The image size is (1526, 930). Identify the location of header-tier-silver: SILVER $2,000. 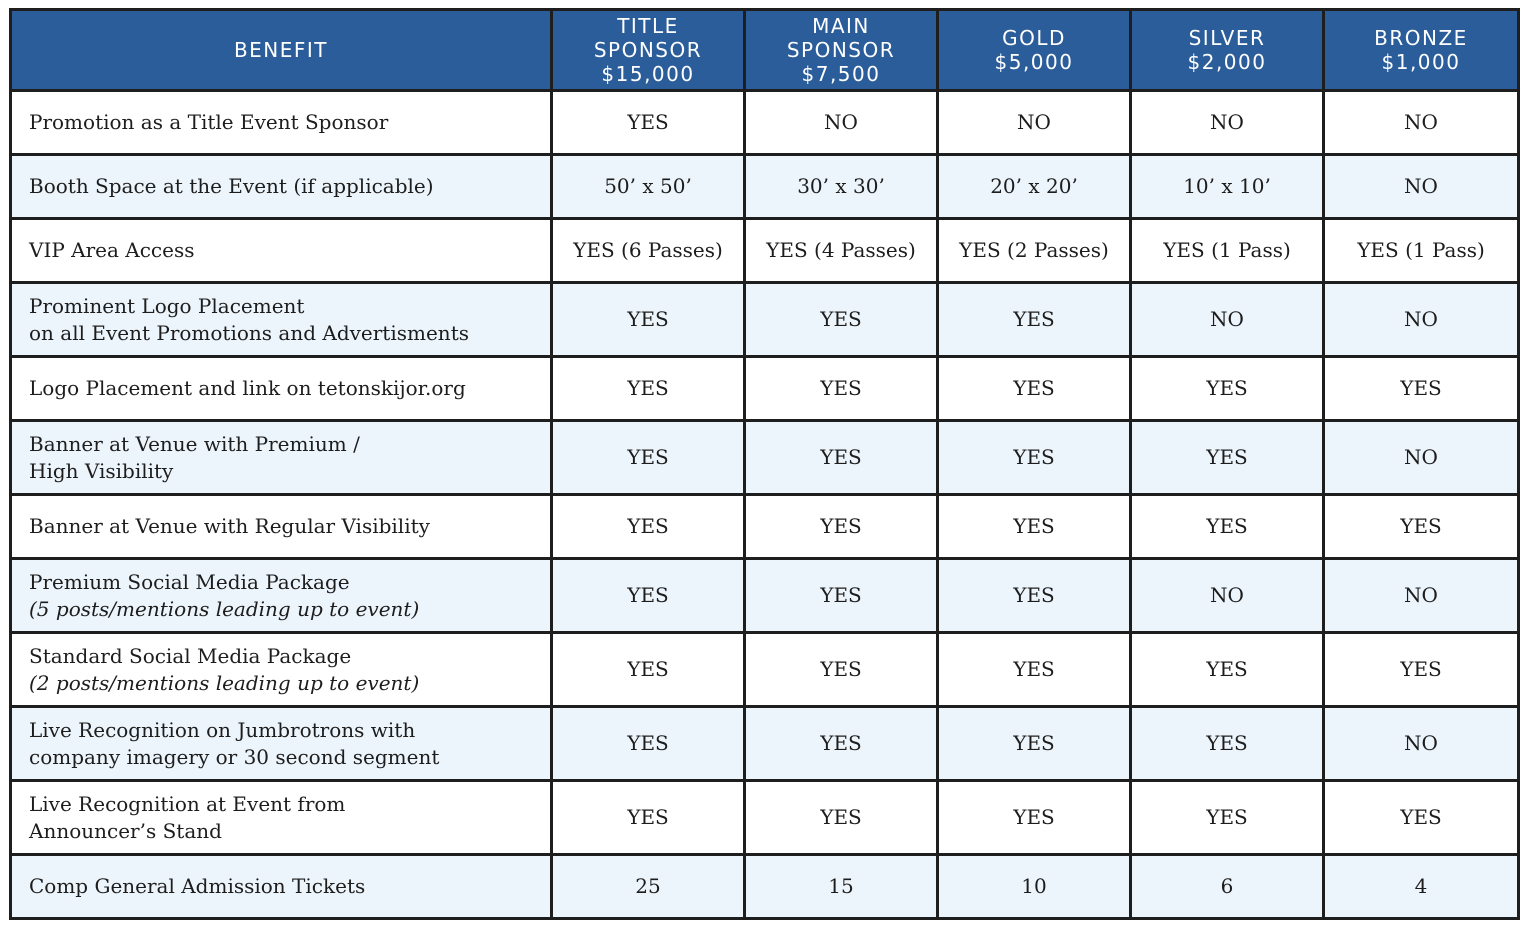
(1227, 50).